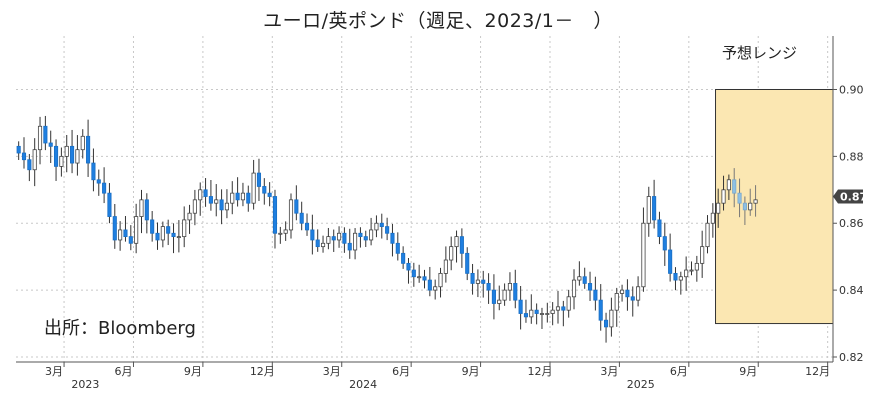 This screenshot has width=876, height=403. I want to click on current-value-label: 0.87, so click(853, 196).